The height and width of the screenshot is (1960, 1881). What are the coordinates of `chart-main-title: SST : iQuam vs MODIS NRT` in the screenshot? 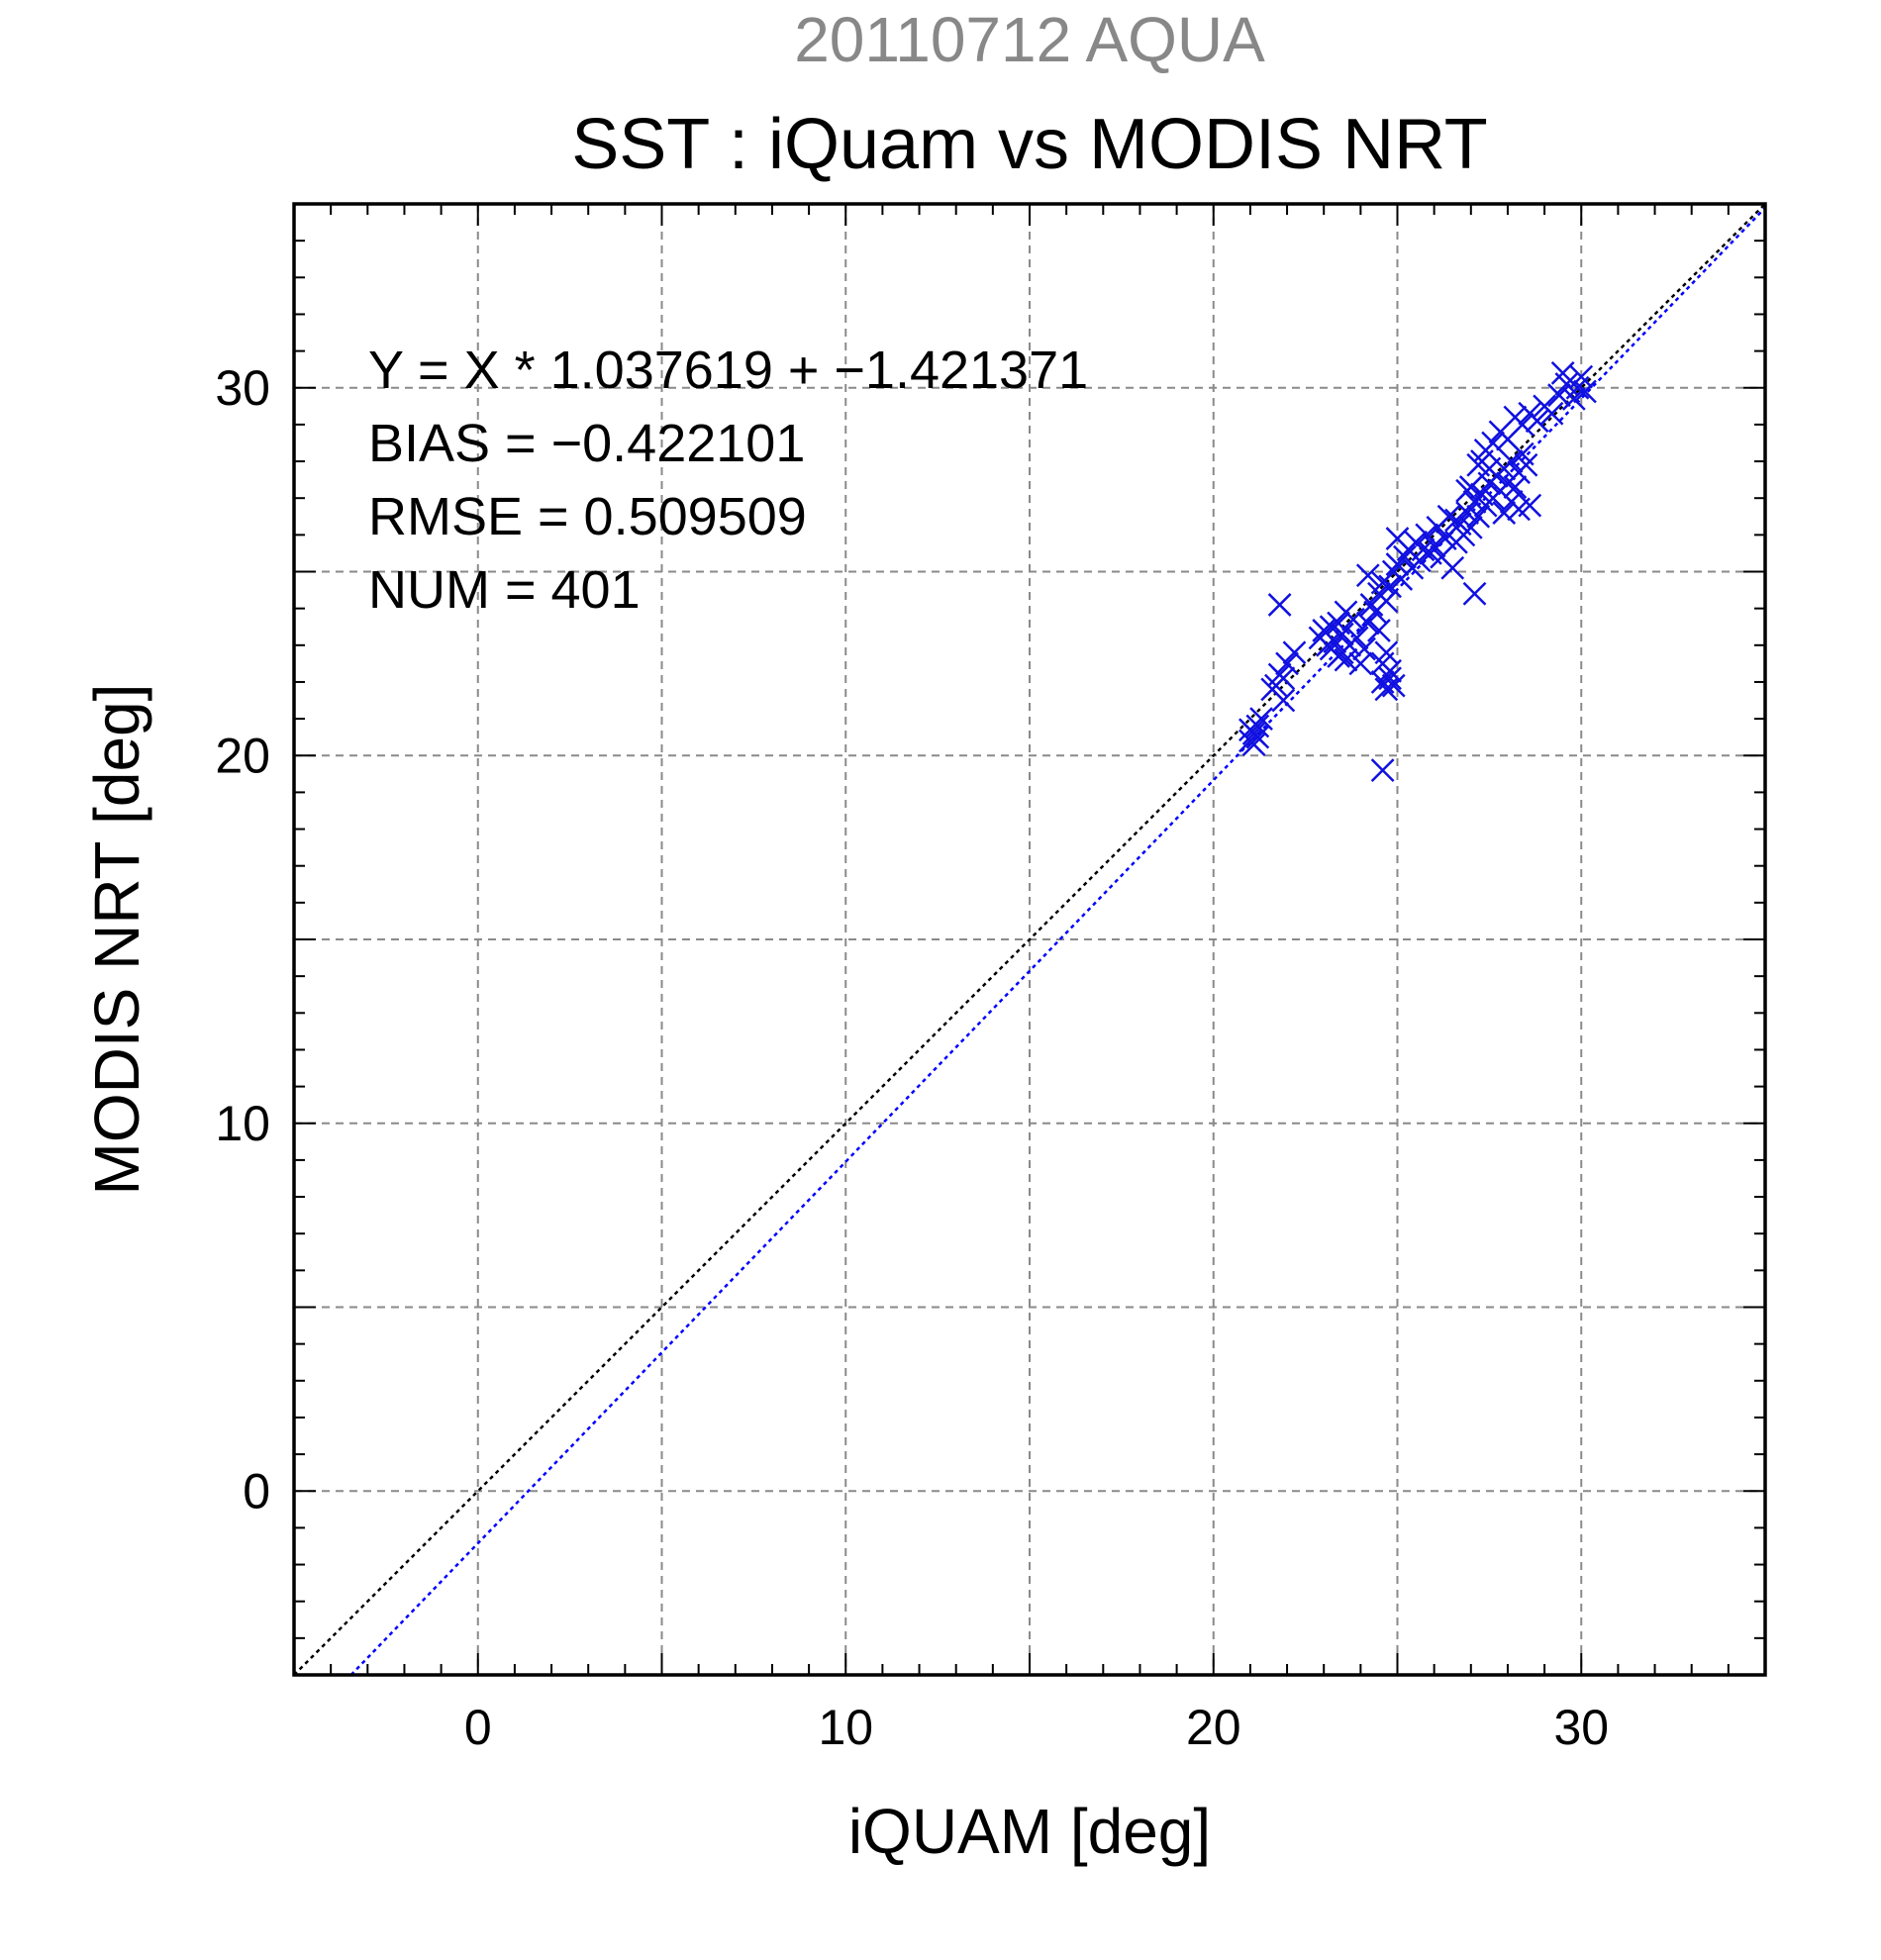 It's located at (1030, 144).